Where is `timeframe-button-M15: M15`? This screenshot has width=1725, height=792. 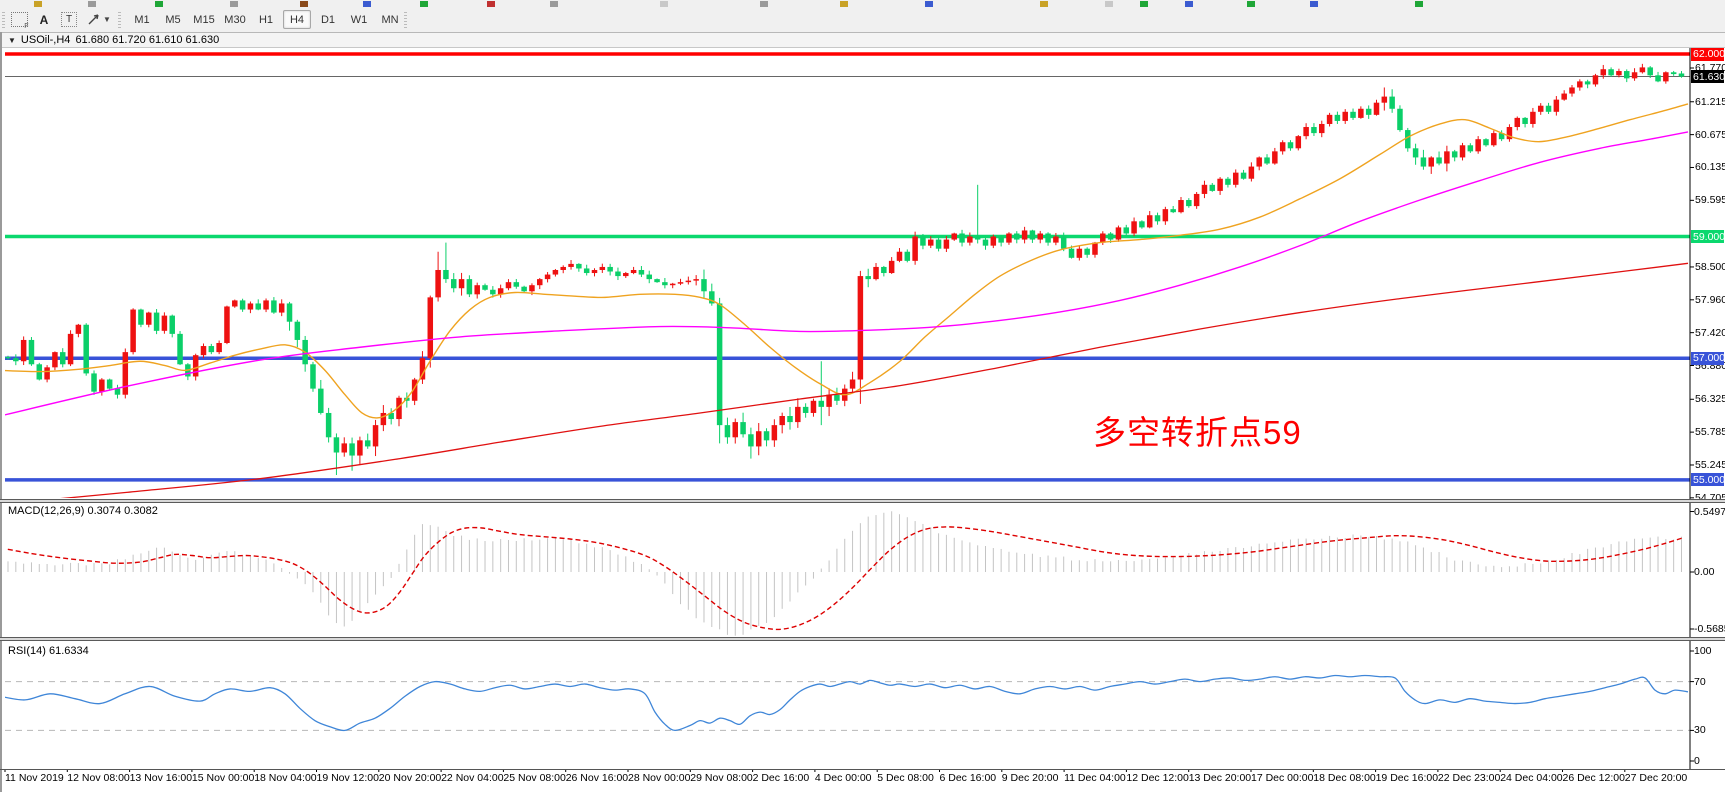
timeframe-button-M15: M15 is located at coordinates (204, 19).